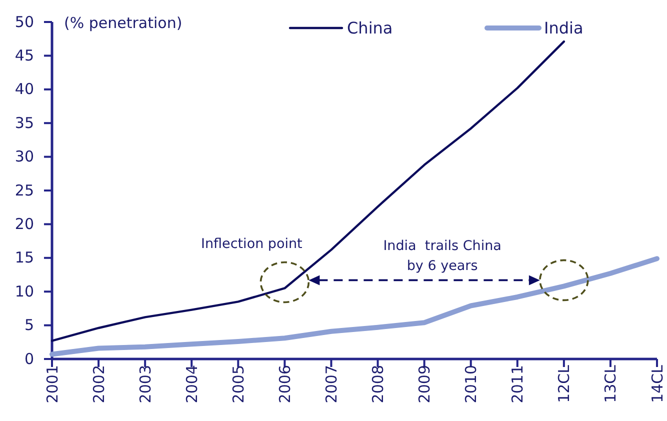 This screenshot has width=667, height=421. I want to click on x-tick-label: 2006, so click(285, 384).